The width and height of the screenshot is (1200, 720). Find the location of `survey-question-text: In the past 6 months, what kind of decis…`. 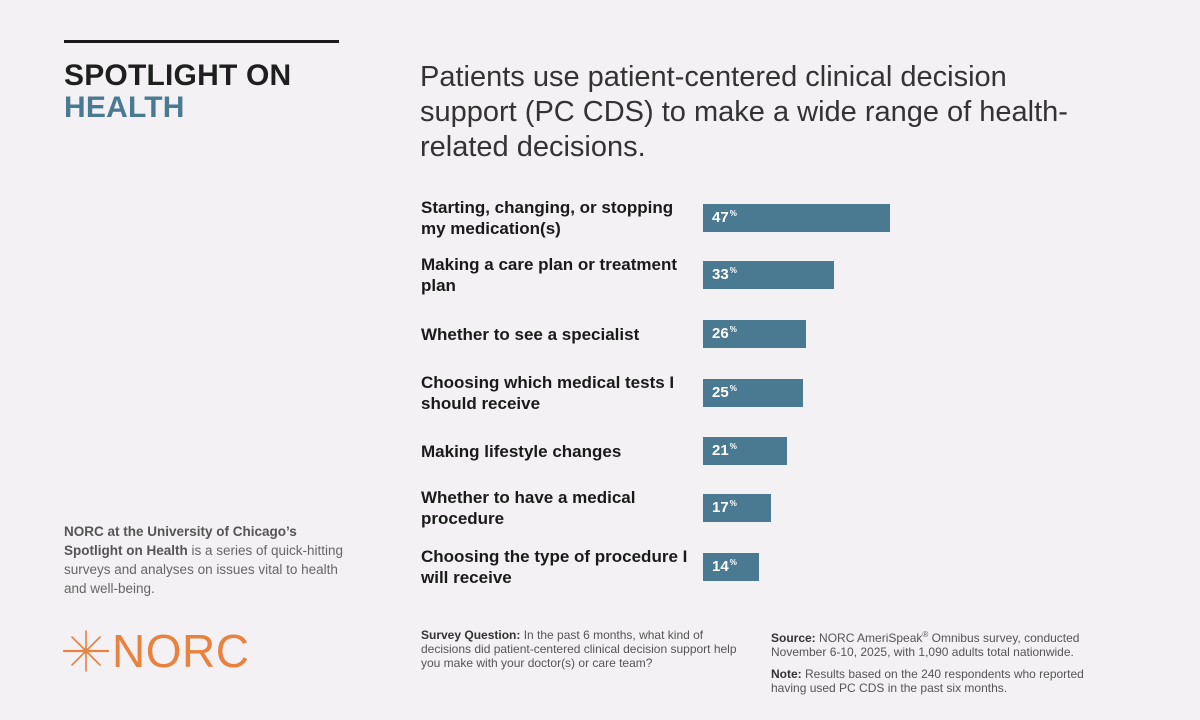

survey-question-text: In the past 6 months, what kind of decis… is located at coordinates (579, 649).